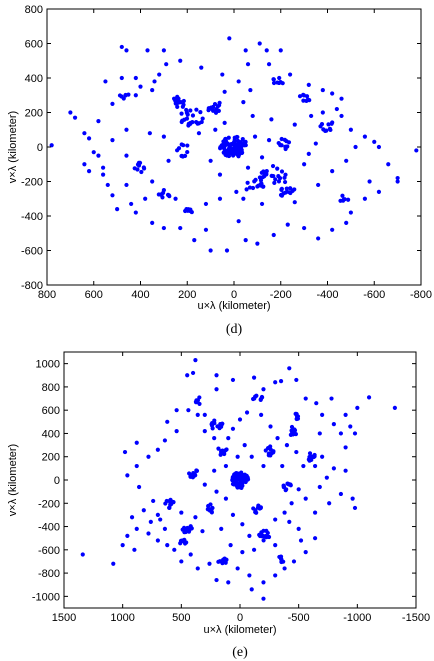 This screenshot has height=661, width=434. What do you see at coordinates (234, 329) in the screenshot?
I see `panel-d-caption: (d)` at bounding box center [234, 329].